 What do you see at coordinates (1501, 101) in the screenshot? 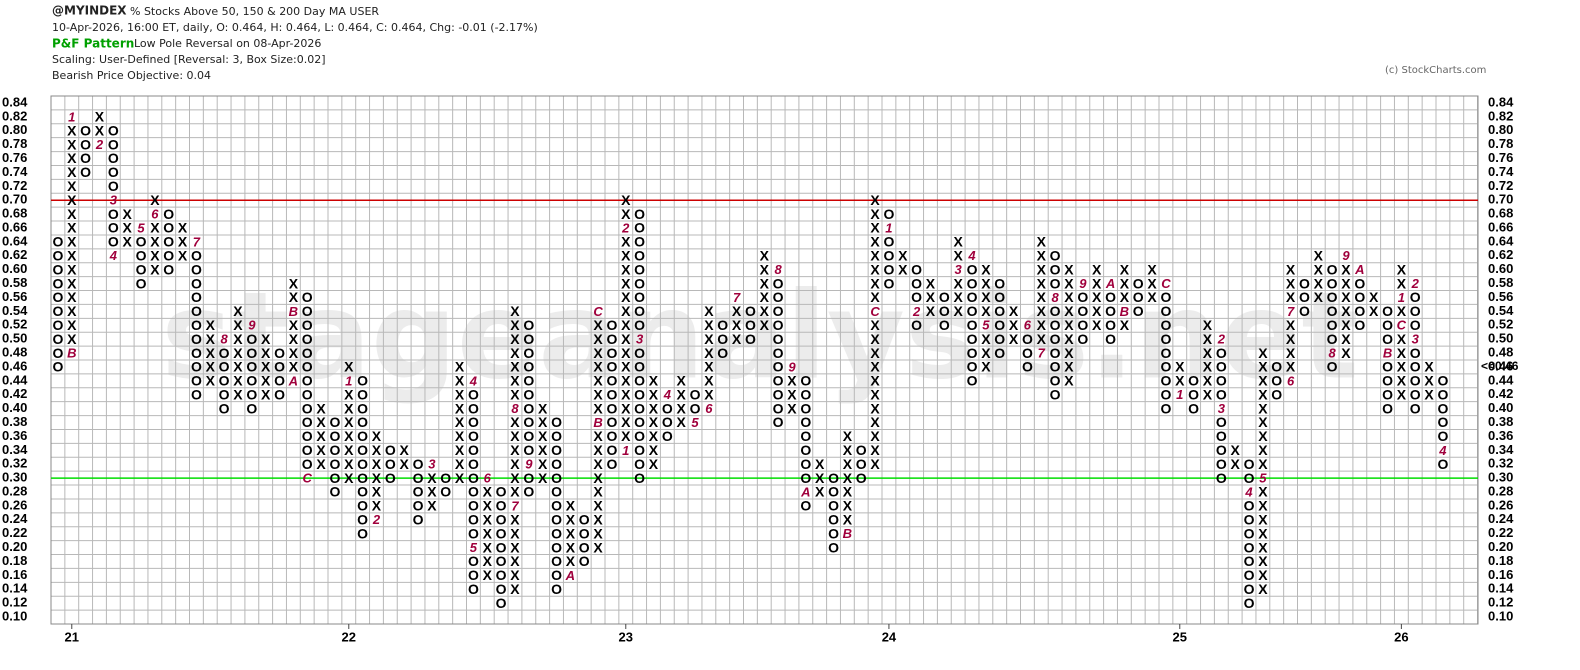
I see `y-tick-label-right: 0.84` at bounding box center [1501, 101].